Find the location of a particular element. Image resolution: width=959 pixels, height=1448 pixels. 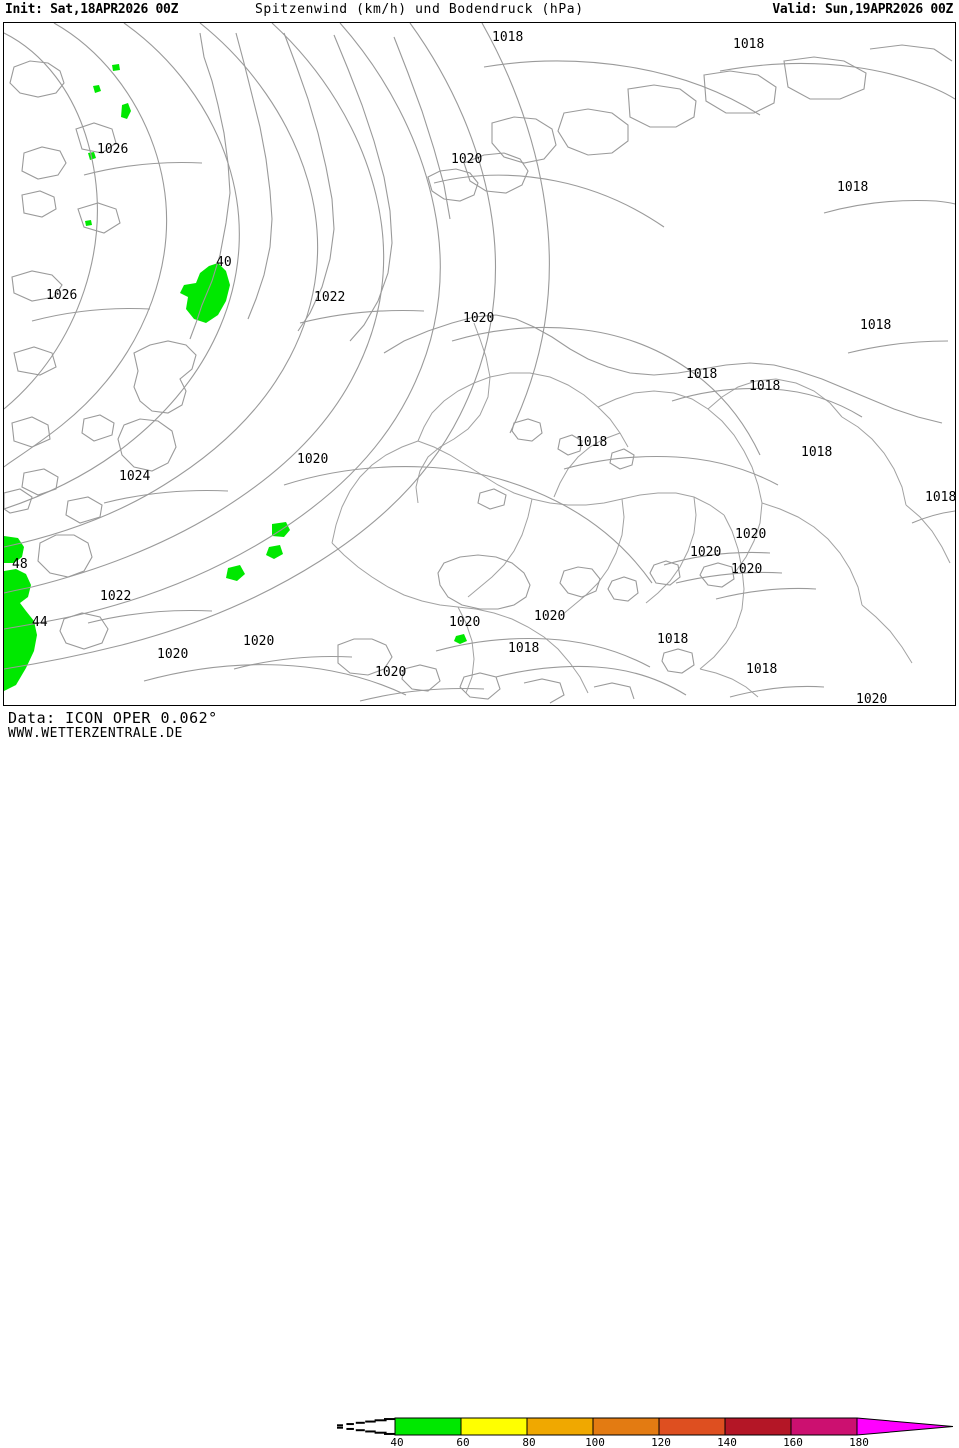

color-scale-legend: 40 60 80 100 120 140 160 180 is located at coordinates (643, 1432).